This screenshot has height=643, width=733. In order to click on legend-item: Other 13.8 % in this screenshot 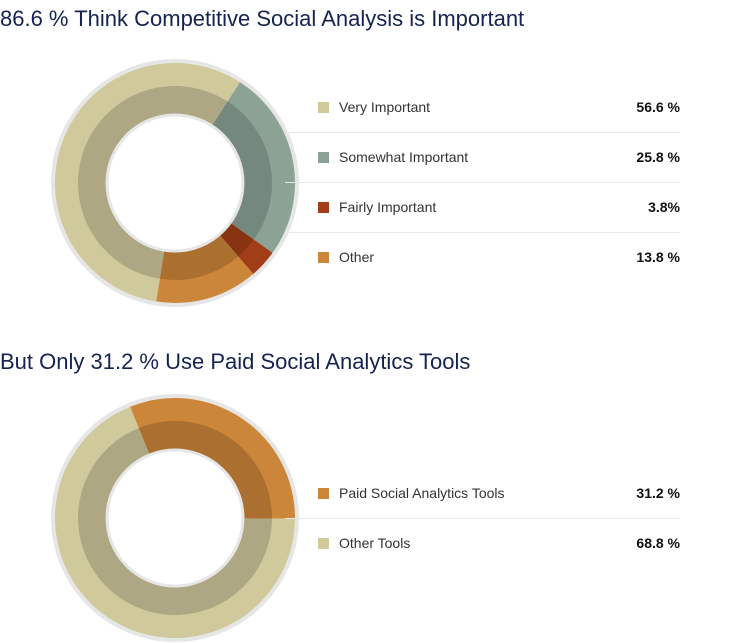, I will do `click(482, 257)`.